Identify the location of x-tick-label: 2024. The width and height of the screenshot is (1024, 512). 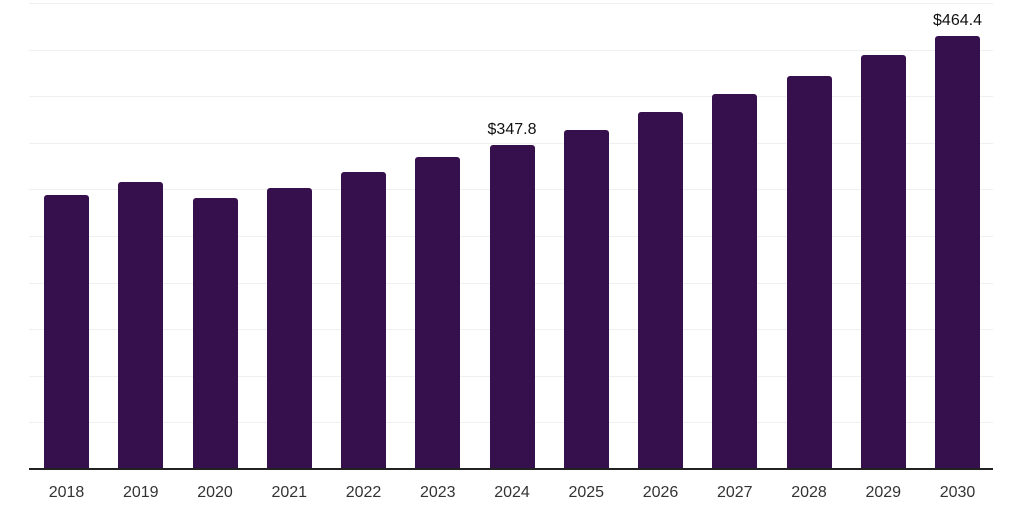
(512, 492).